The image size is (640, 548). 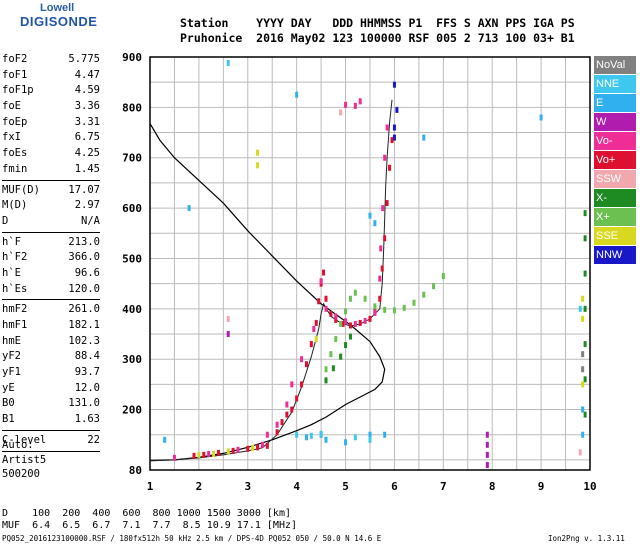 I want to click on param-name: h`E, so click(x=11, y=272).